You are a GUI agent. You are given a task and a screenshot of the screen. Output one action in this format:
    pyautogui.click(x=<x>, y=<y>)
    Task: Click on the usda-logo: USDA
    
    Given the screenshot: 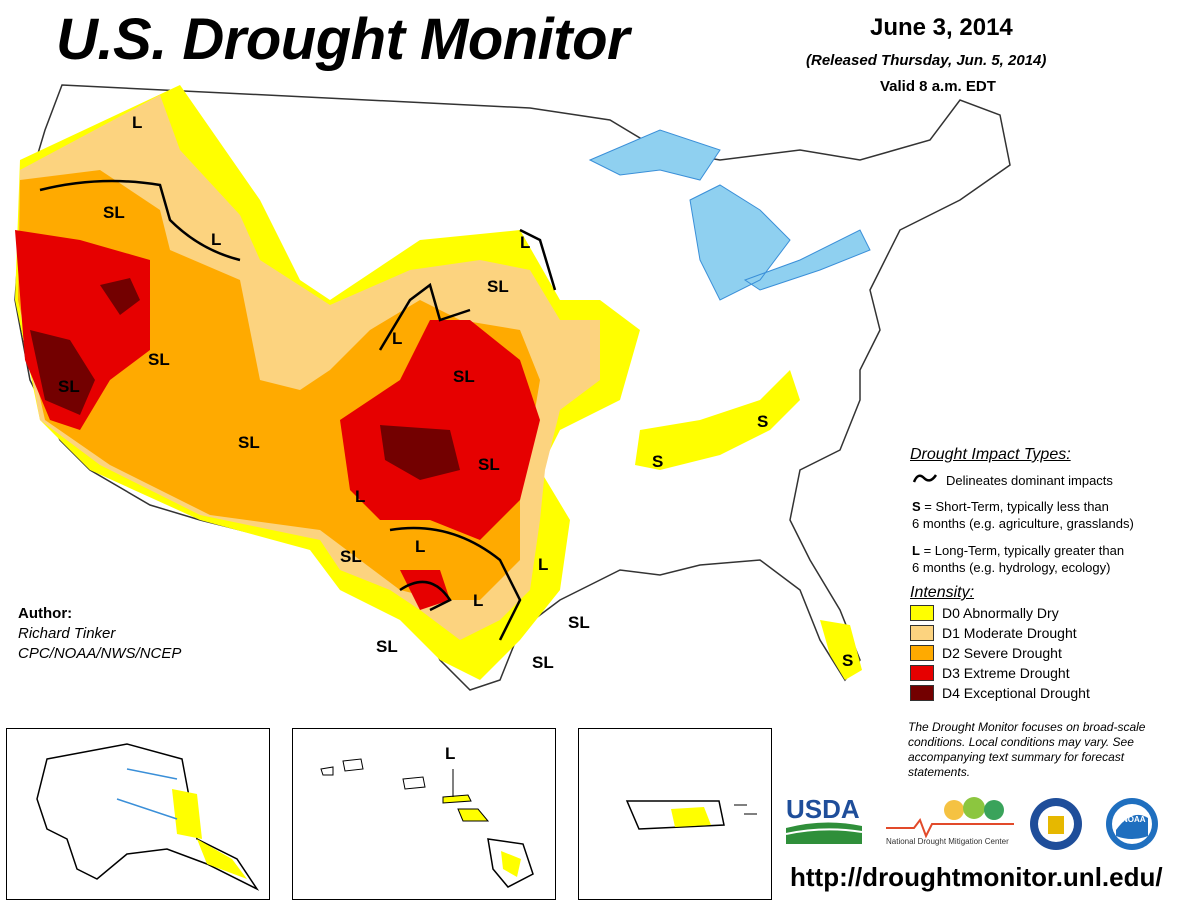 What is the action you would take?
    pyautogui.click(x=824, y=819)
    